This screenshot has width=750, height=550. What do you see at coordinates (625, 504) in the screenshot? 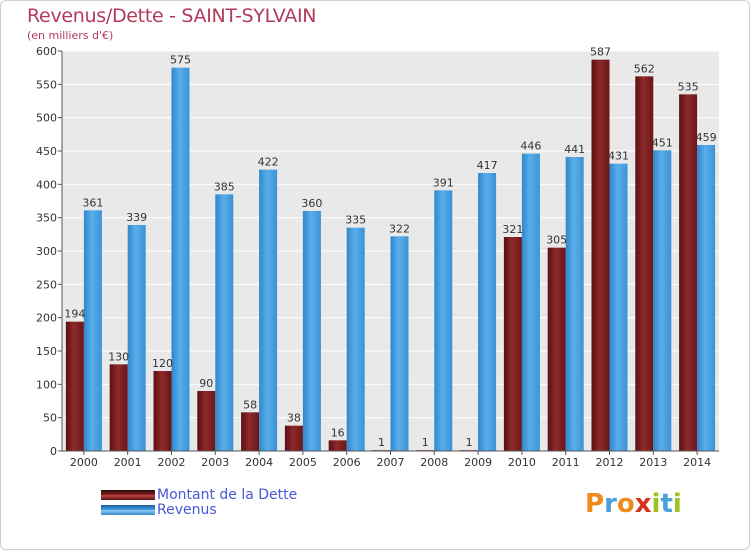
I see `logo-letter: o` at bounding box center [625, 504].